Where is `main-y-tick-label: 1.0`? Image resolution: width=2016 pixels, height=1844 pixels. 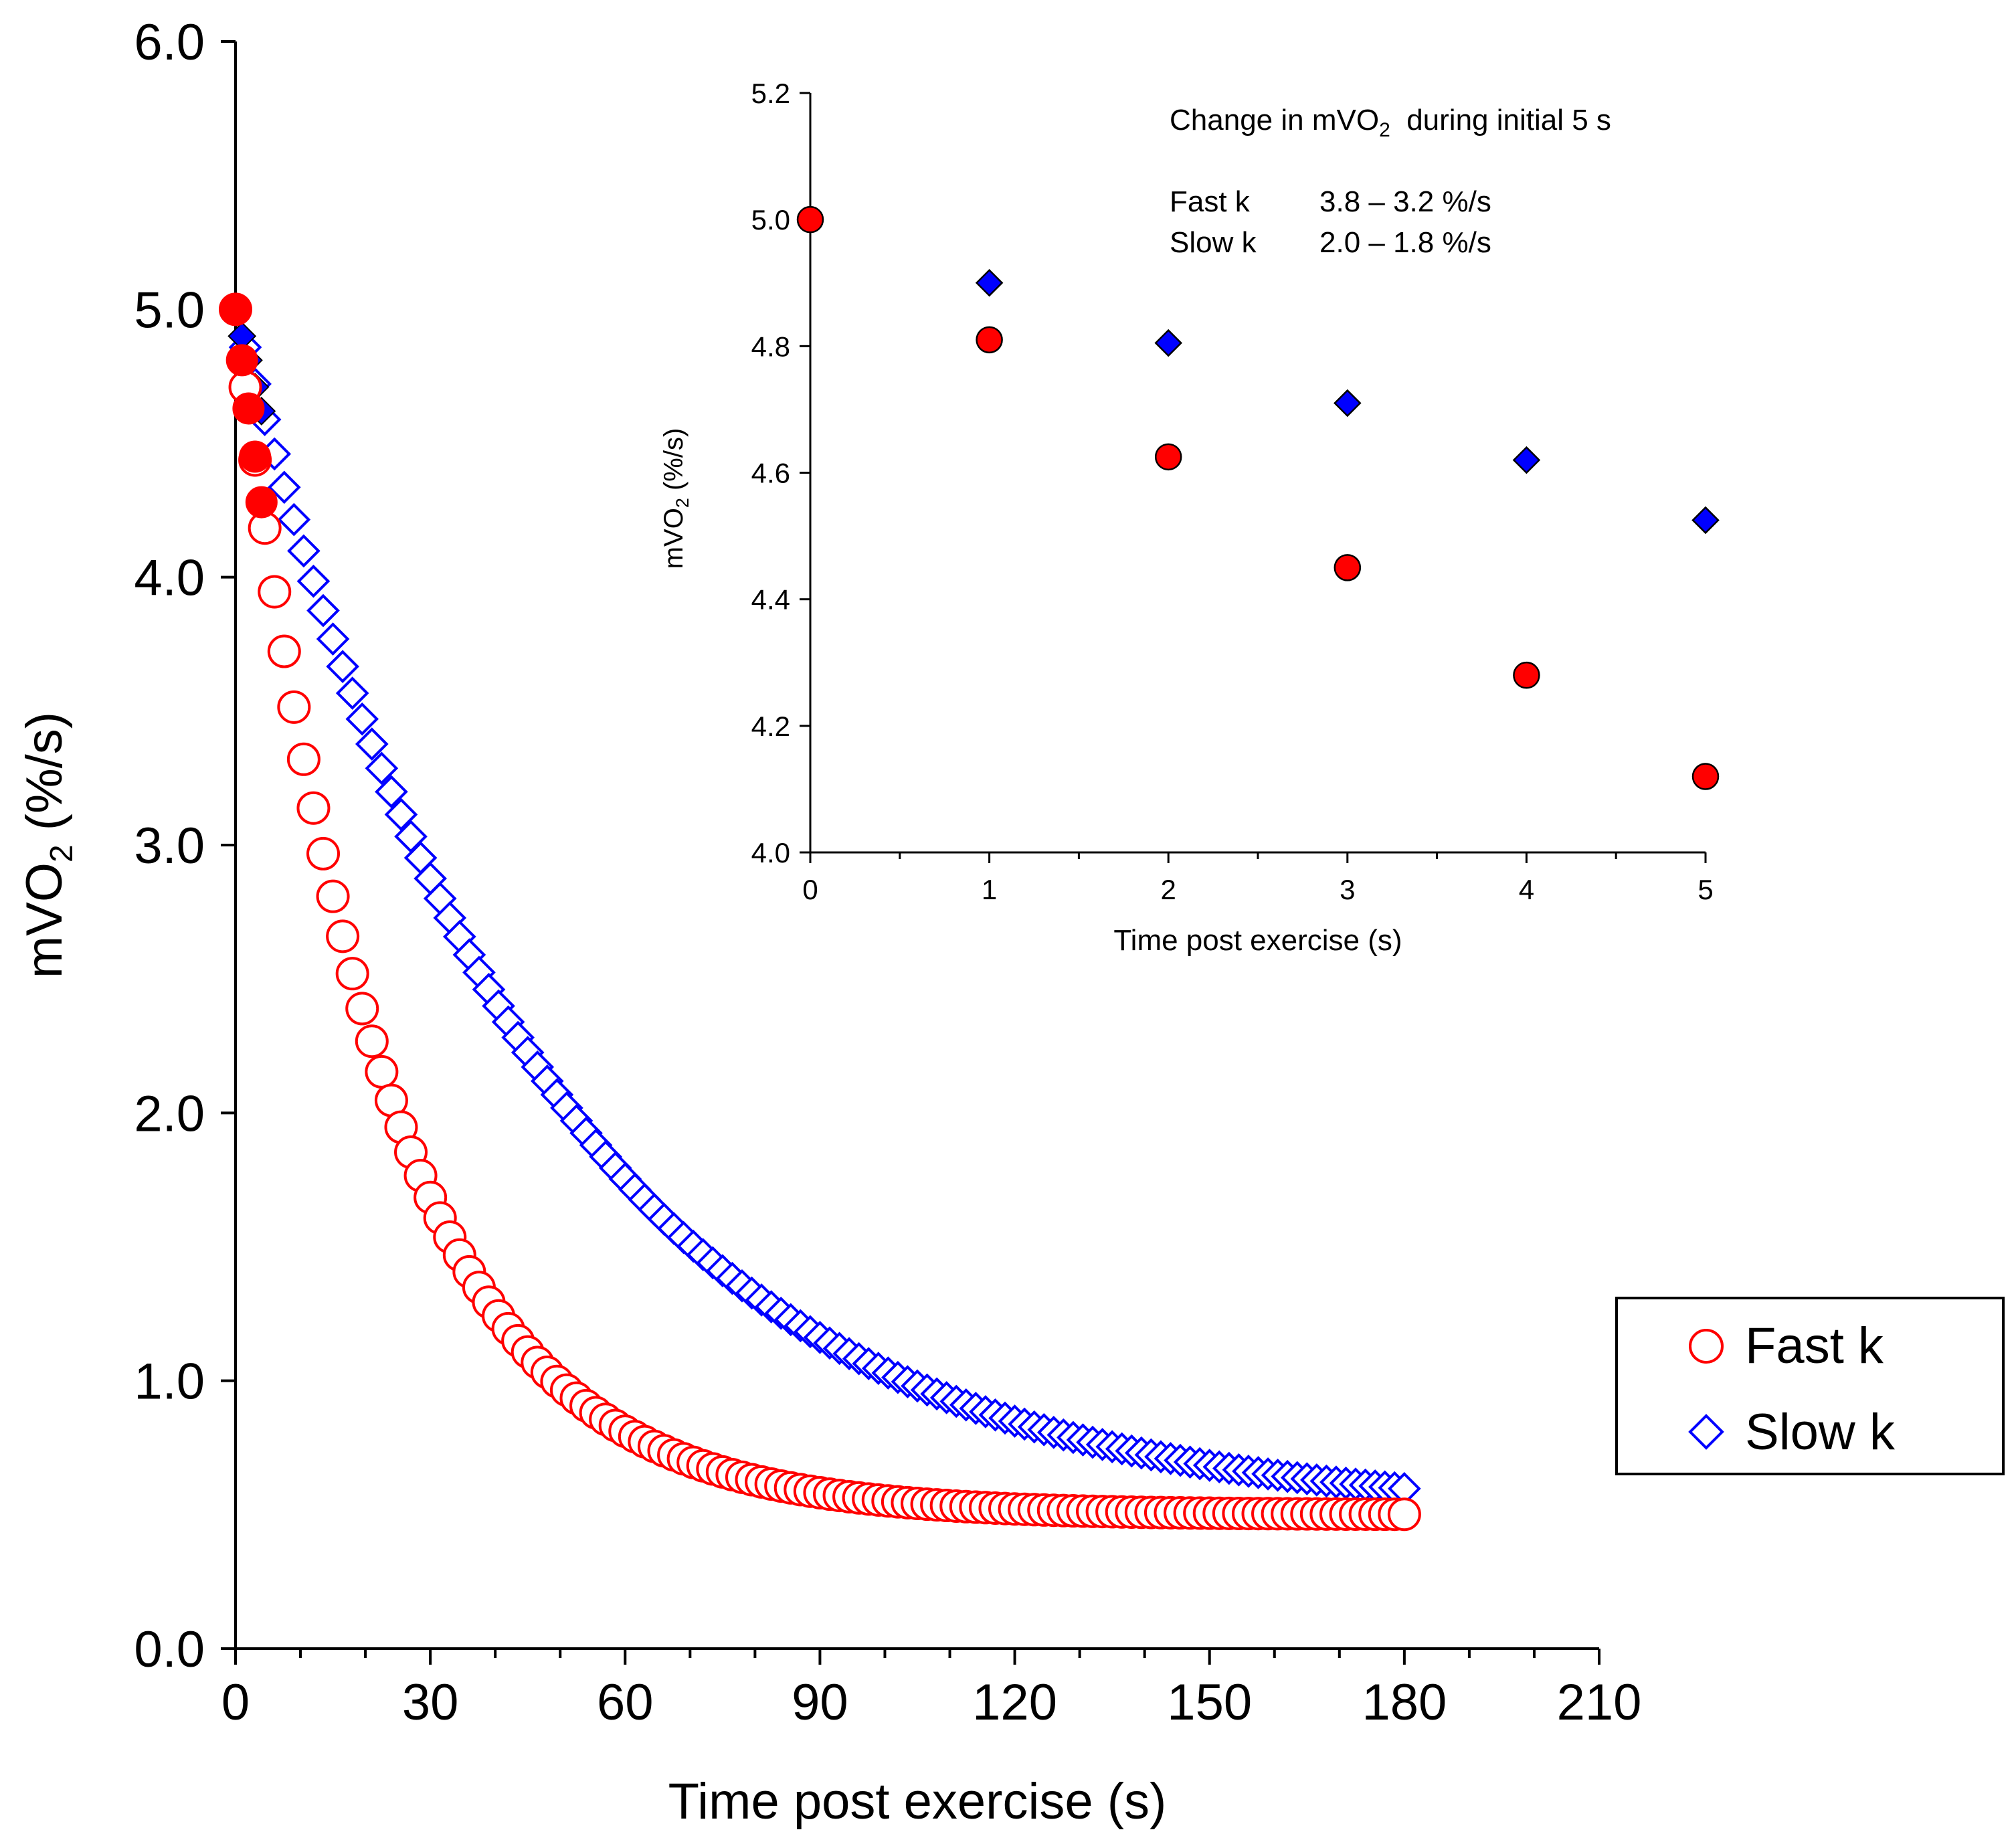 main-y-tick-label: 1.0 is located at coordinates (169, 1382).